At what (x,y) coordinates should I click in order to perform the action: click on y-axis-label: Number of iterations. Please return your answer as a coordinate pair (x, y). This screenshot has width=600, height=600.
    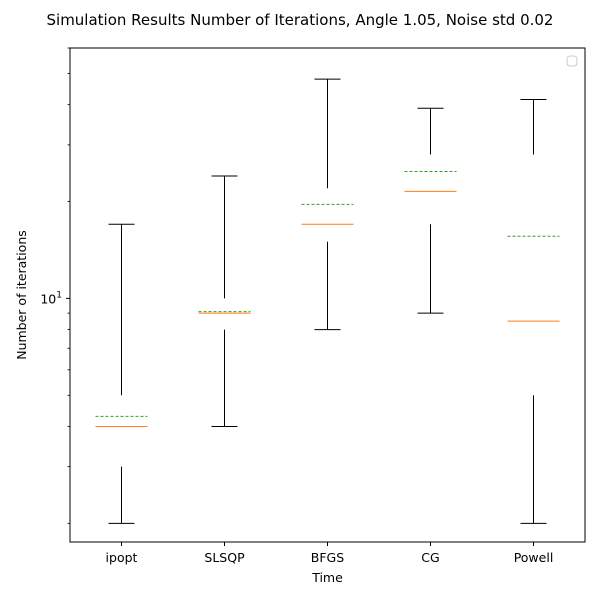
    Looking at the image, I should click on (21, 295).